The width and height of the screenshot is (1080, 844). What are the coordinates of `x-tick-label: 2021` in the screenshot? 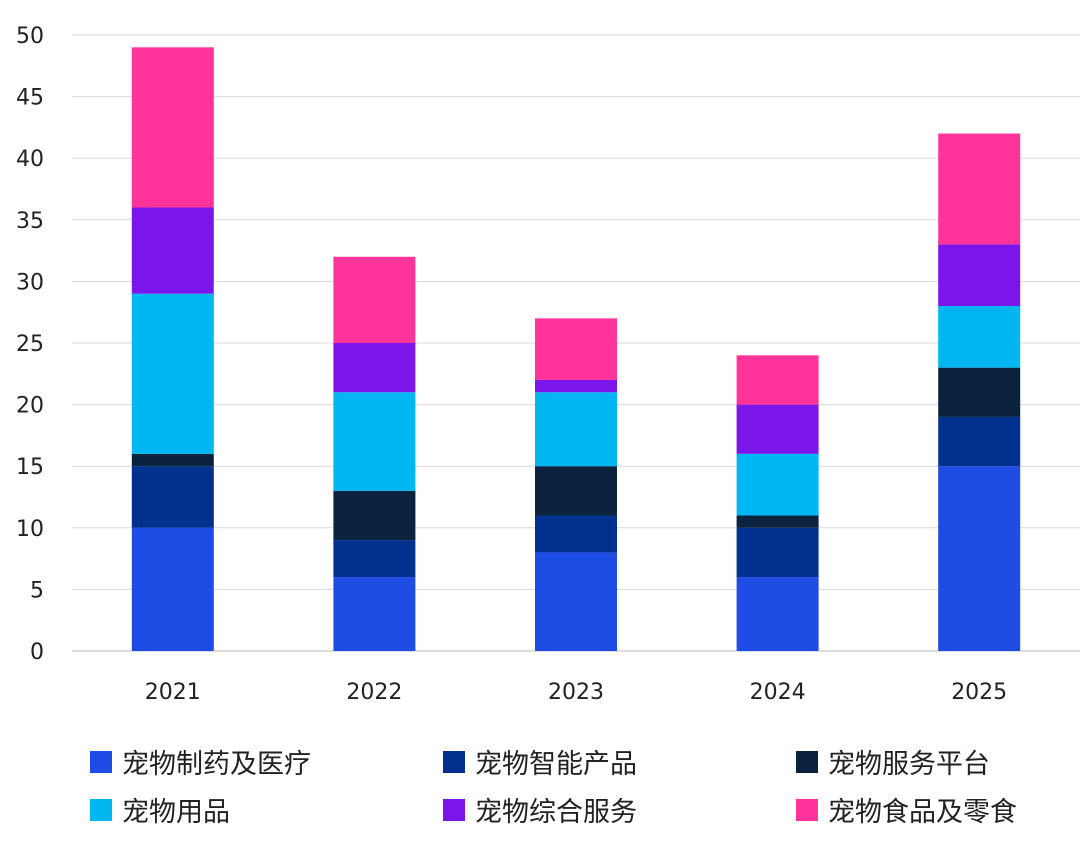 It's located at (173, 692).